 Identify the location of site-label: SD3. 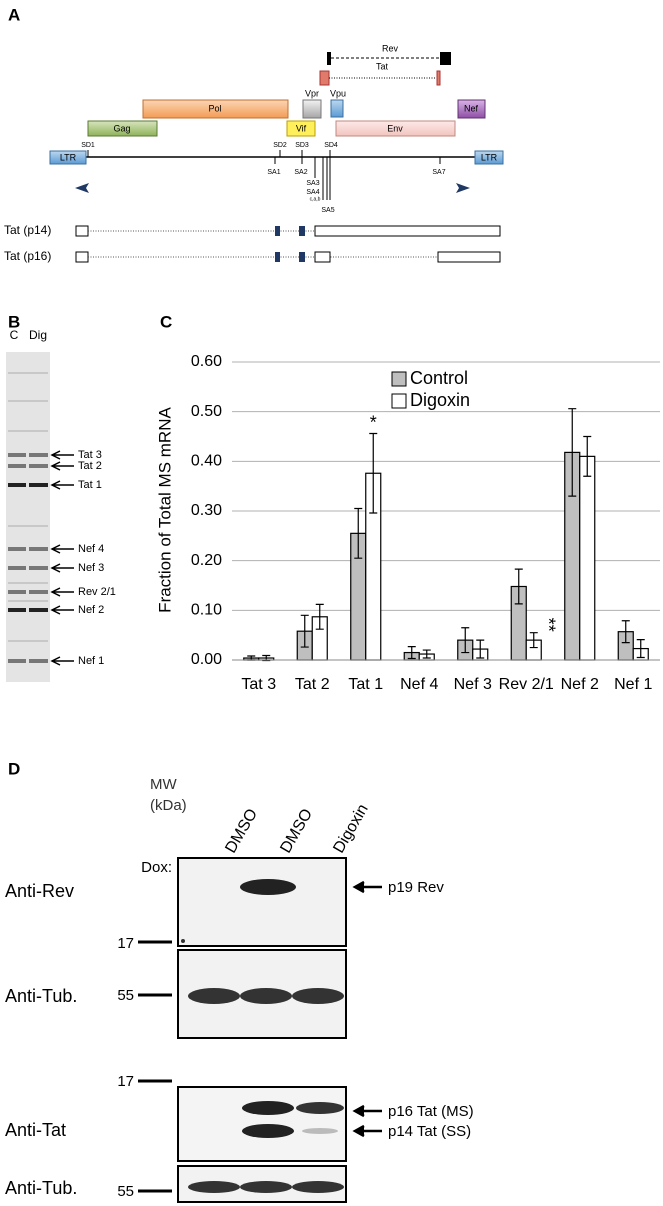
(302, 145).